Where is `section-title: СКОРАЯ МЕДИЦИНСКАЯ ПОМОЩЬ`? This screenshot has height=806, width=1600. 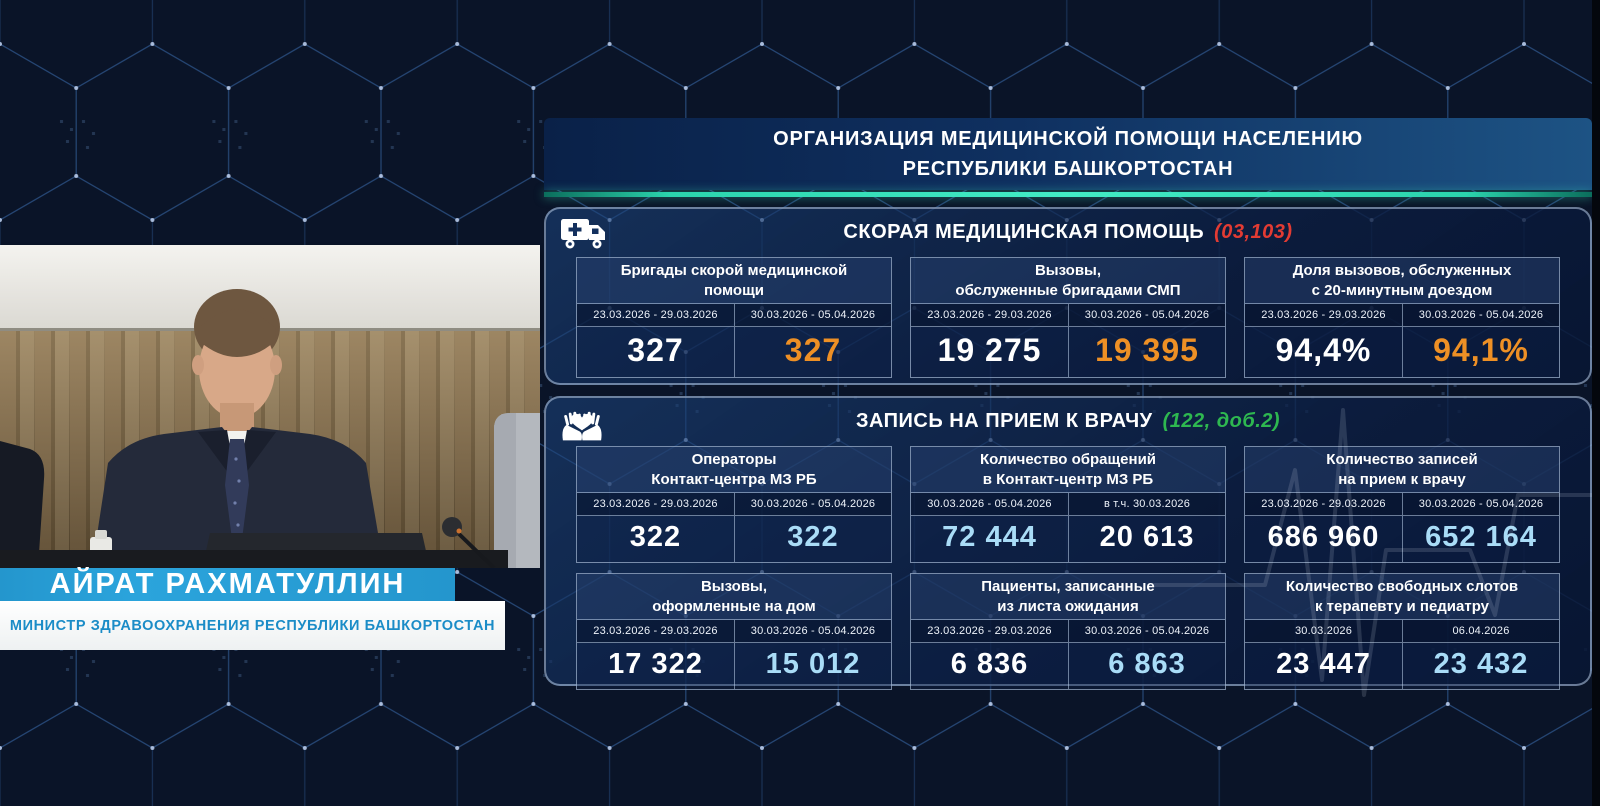
section-title: СКОРАЯ МЕДИЦИНСКАЯ ПОМОЩЬ is located at coordinates (1024, 231).